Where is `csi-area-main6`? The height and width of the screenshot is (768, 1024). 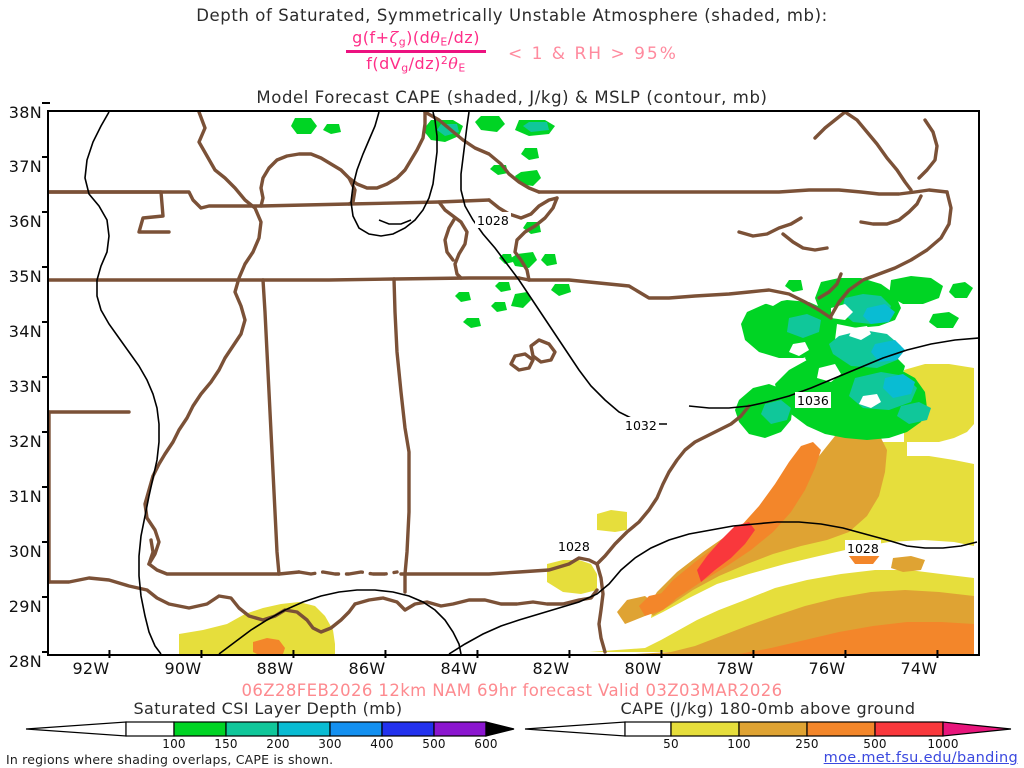
csi-area-main6 is located at coordinates (961, 290).